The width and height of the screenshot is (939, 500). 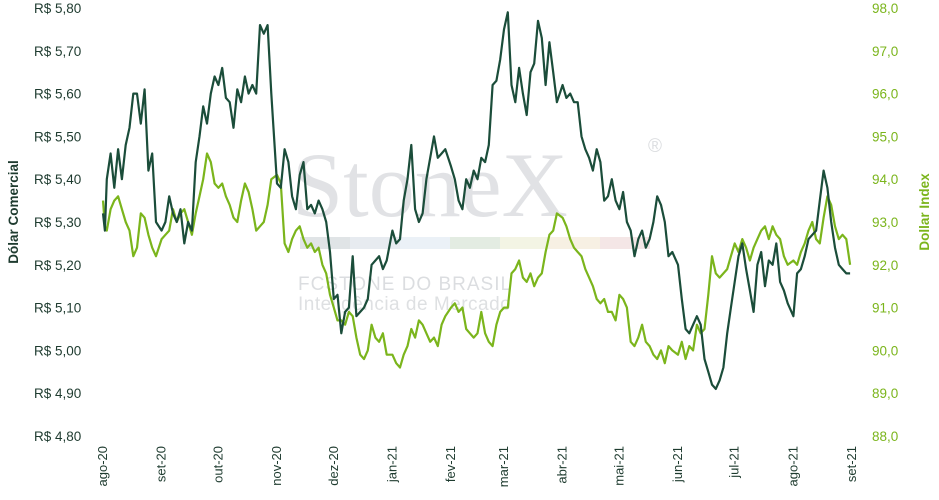 What do you see at coordinates (57, 94) in the screenshot?
I see `left-tick-label: R$ 5,60` at bounding box center [57, 94].